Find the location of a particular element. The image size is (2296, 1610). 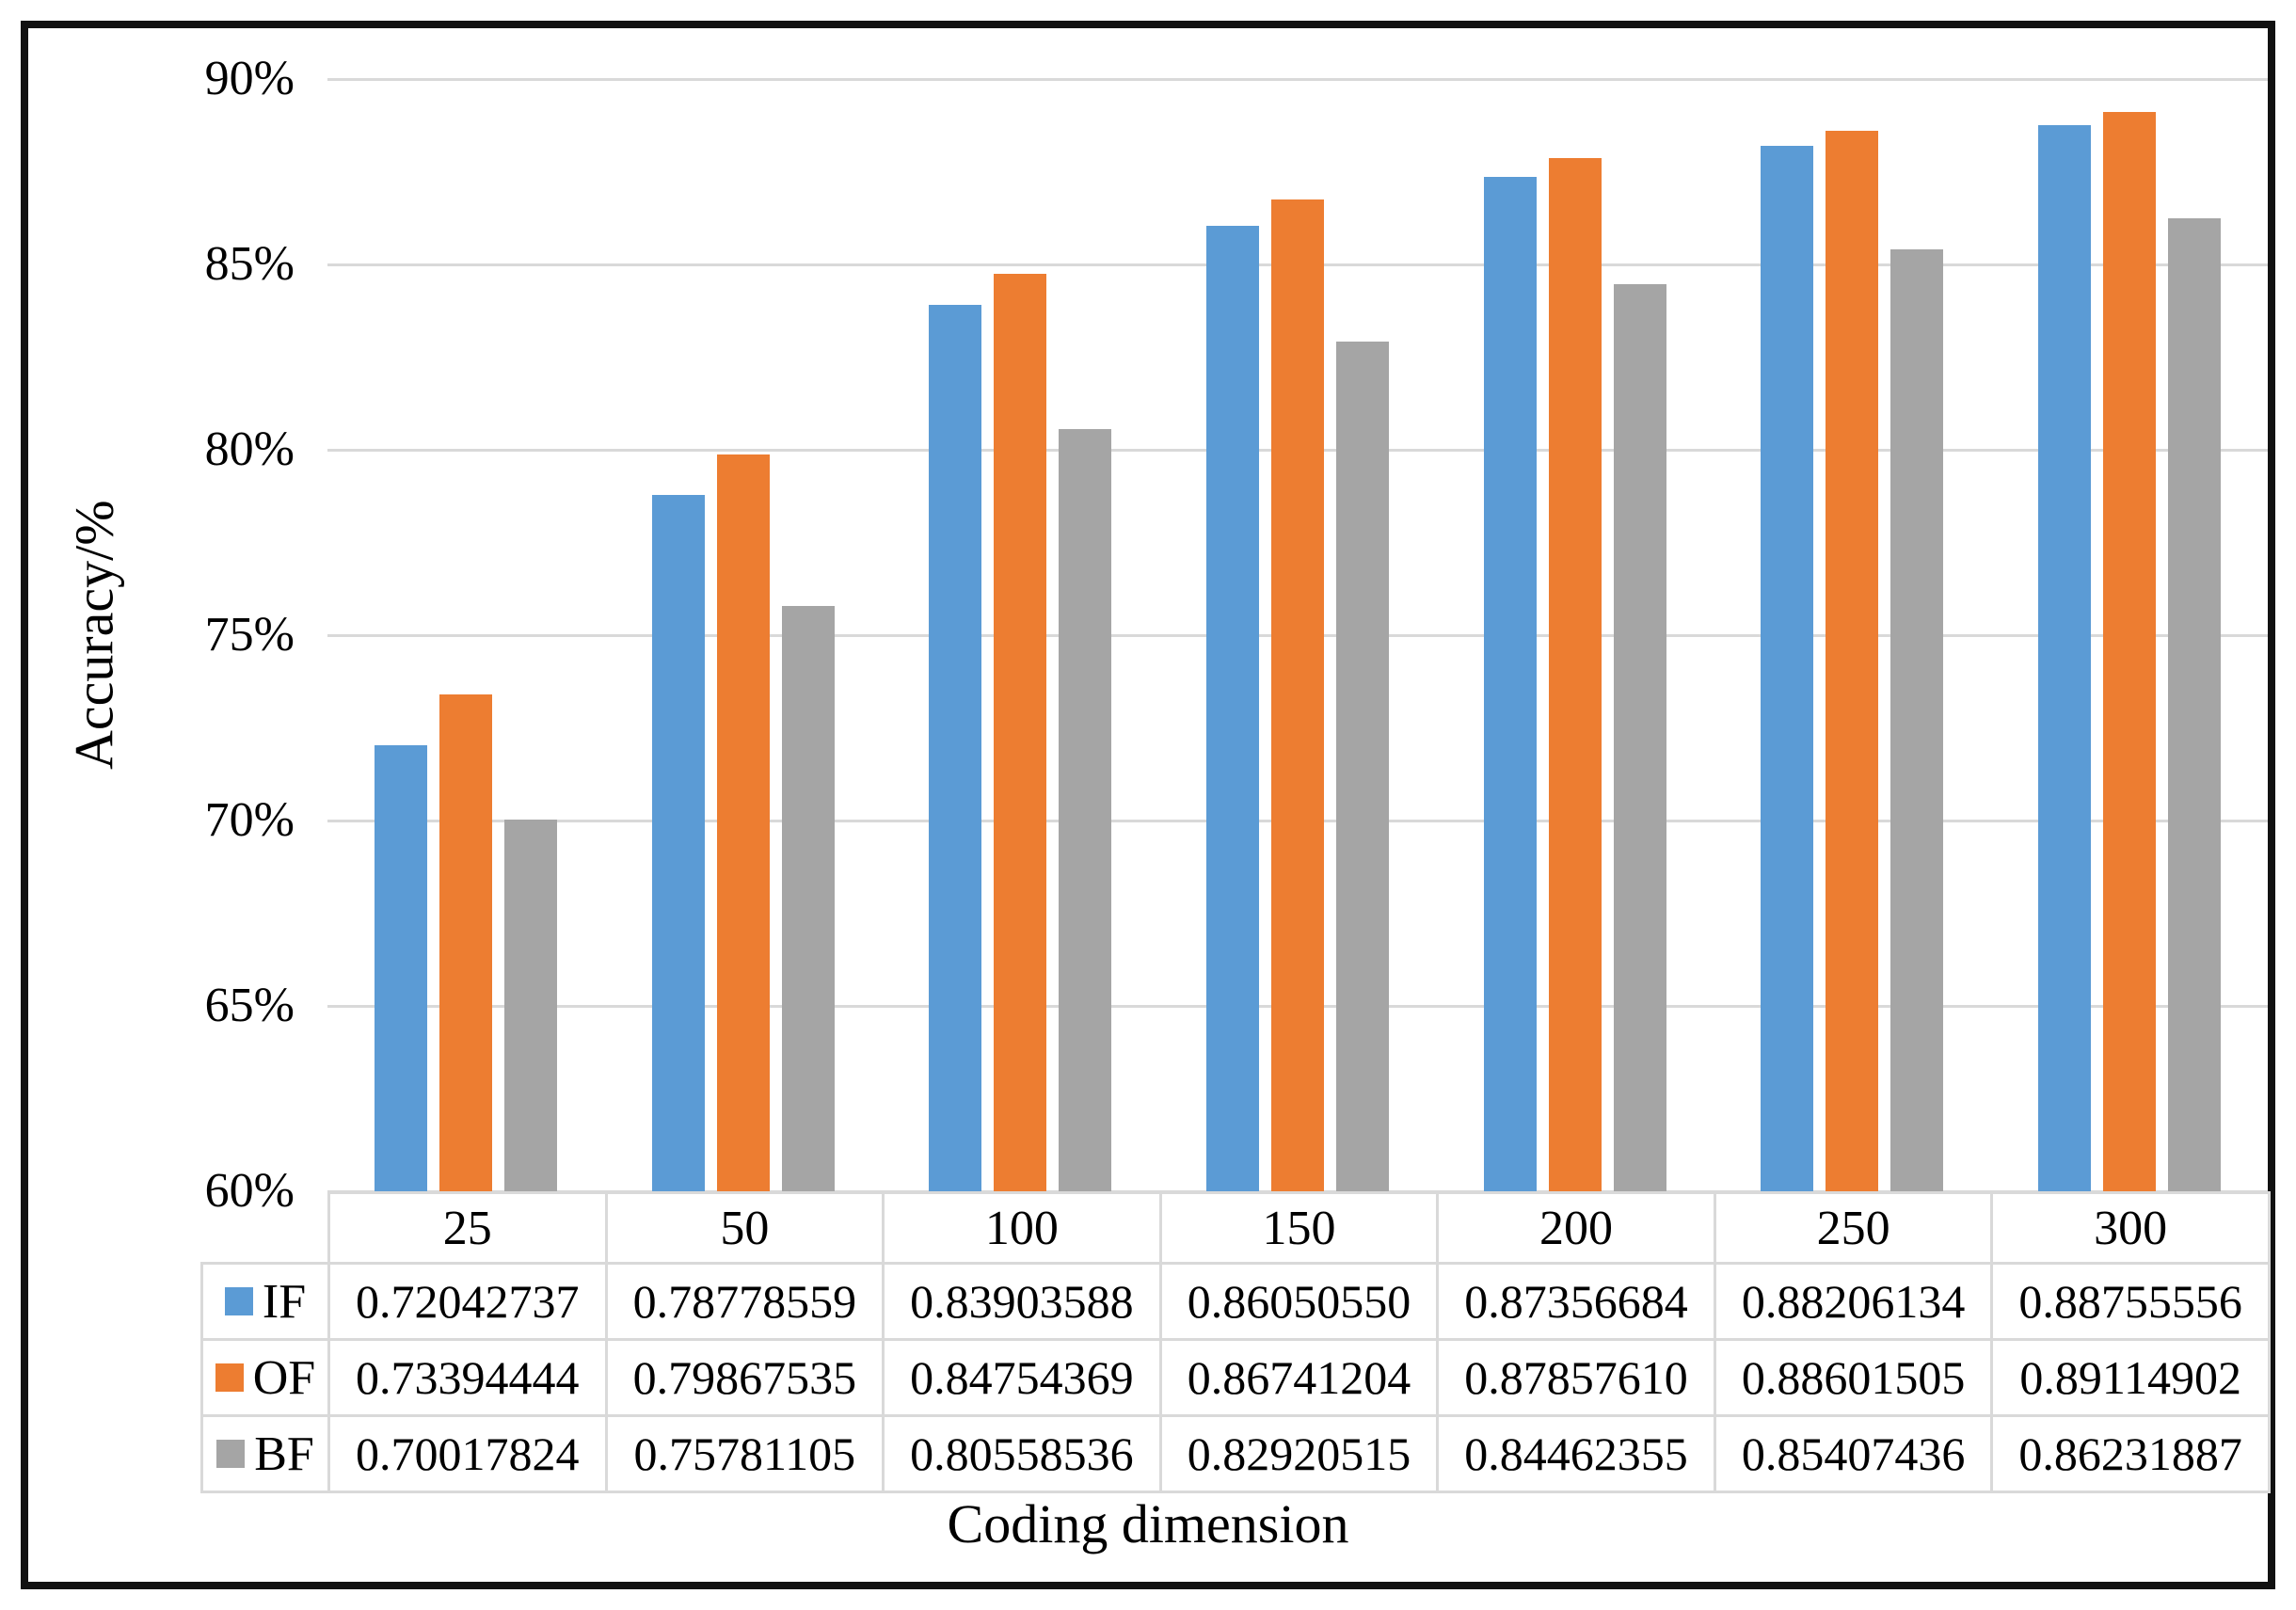

legend-entry: IF is located at coordinates (265, 1302).